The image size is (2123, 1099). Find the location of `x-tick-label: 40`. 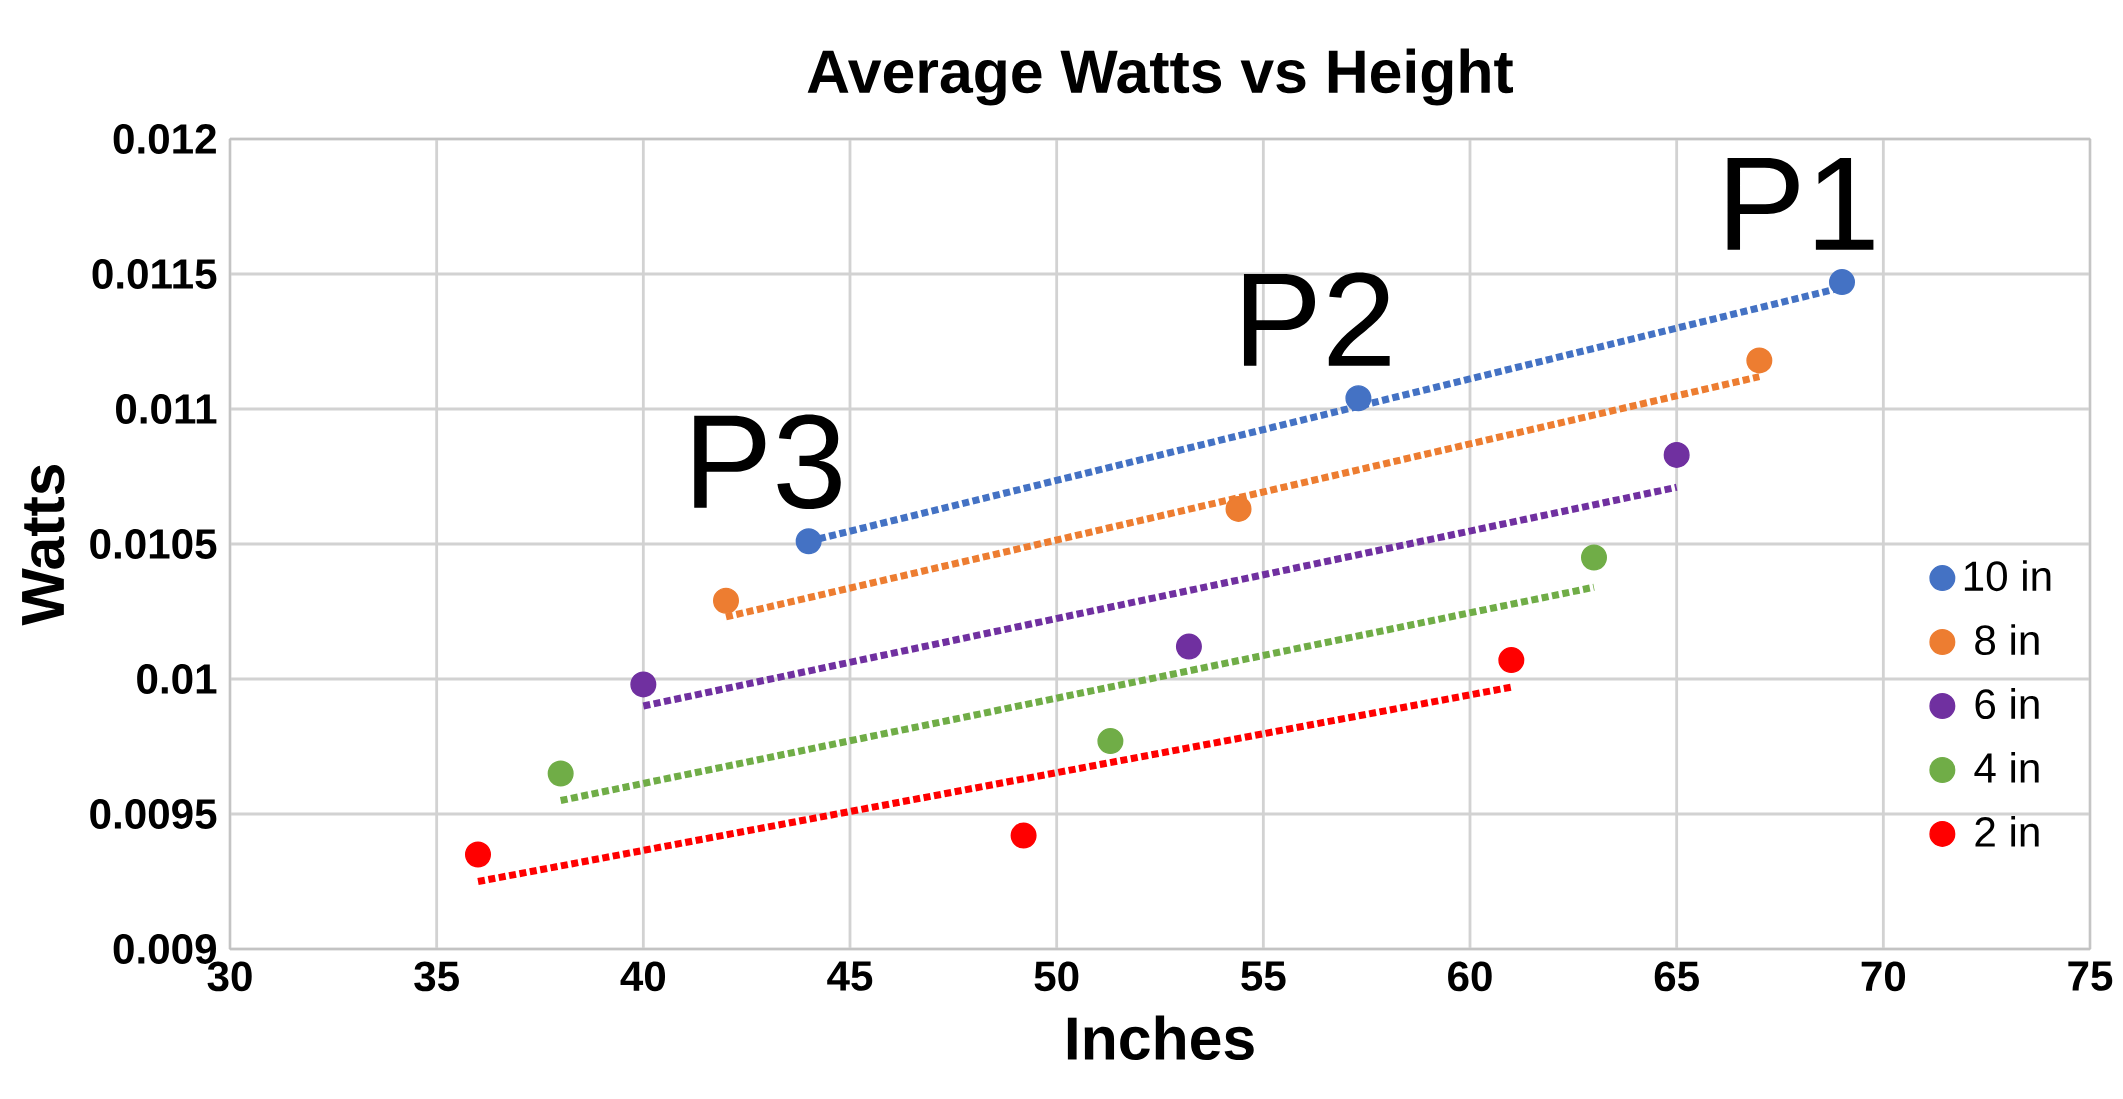

x-tick-label: 40 is located at coordinates (643, 976).